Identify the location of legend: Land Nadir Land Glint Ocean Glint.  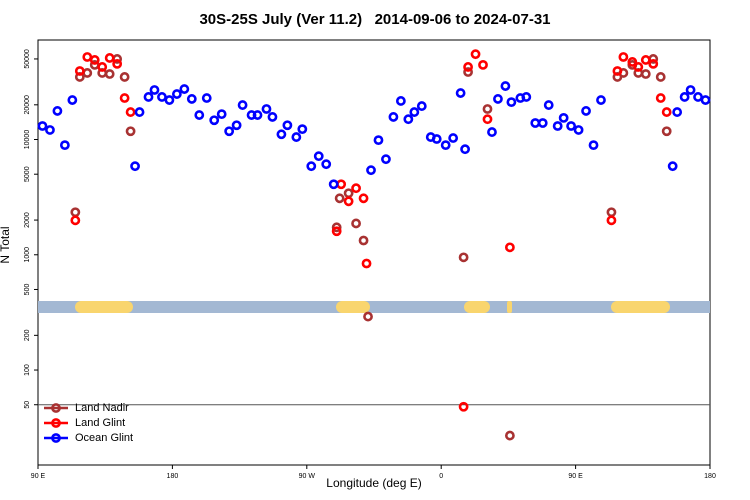
(88, 423).